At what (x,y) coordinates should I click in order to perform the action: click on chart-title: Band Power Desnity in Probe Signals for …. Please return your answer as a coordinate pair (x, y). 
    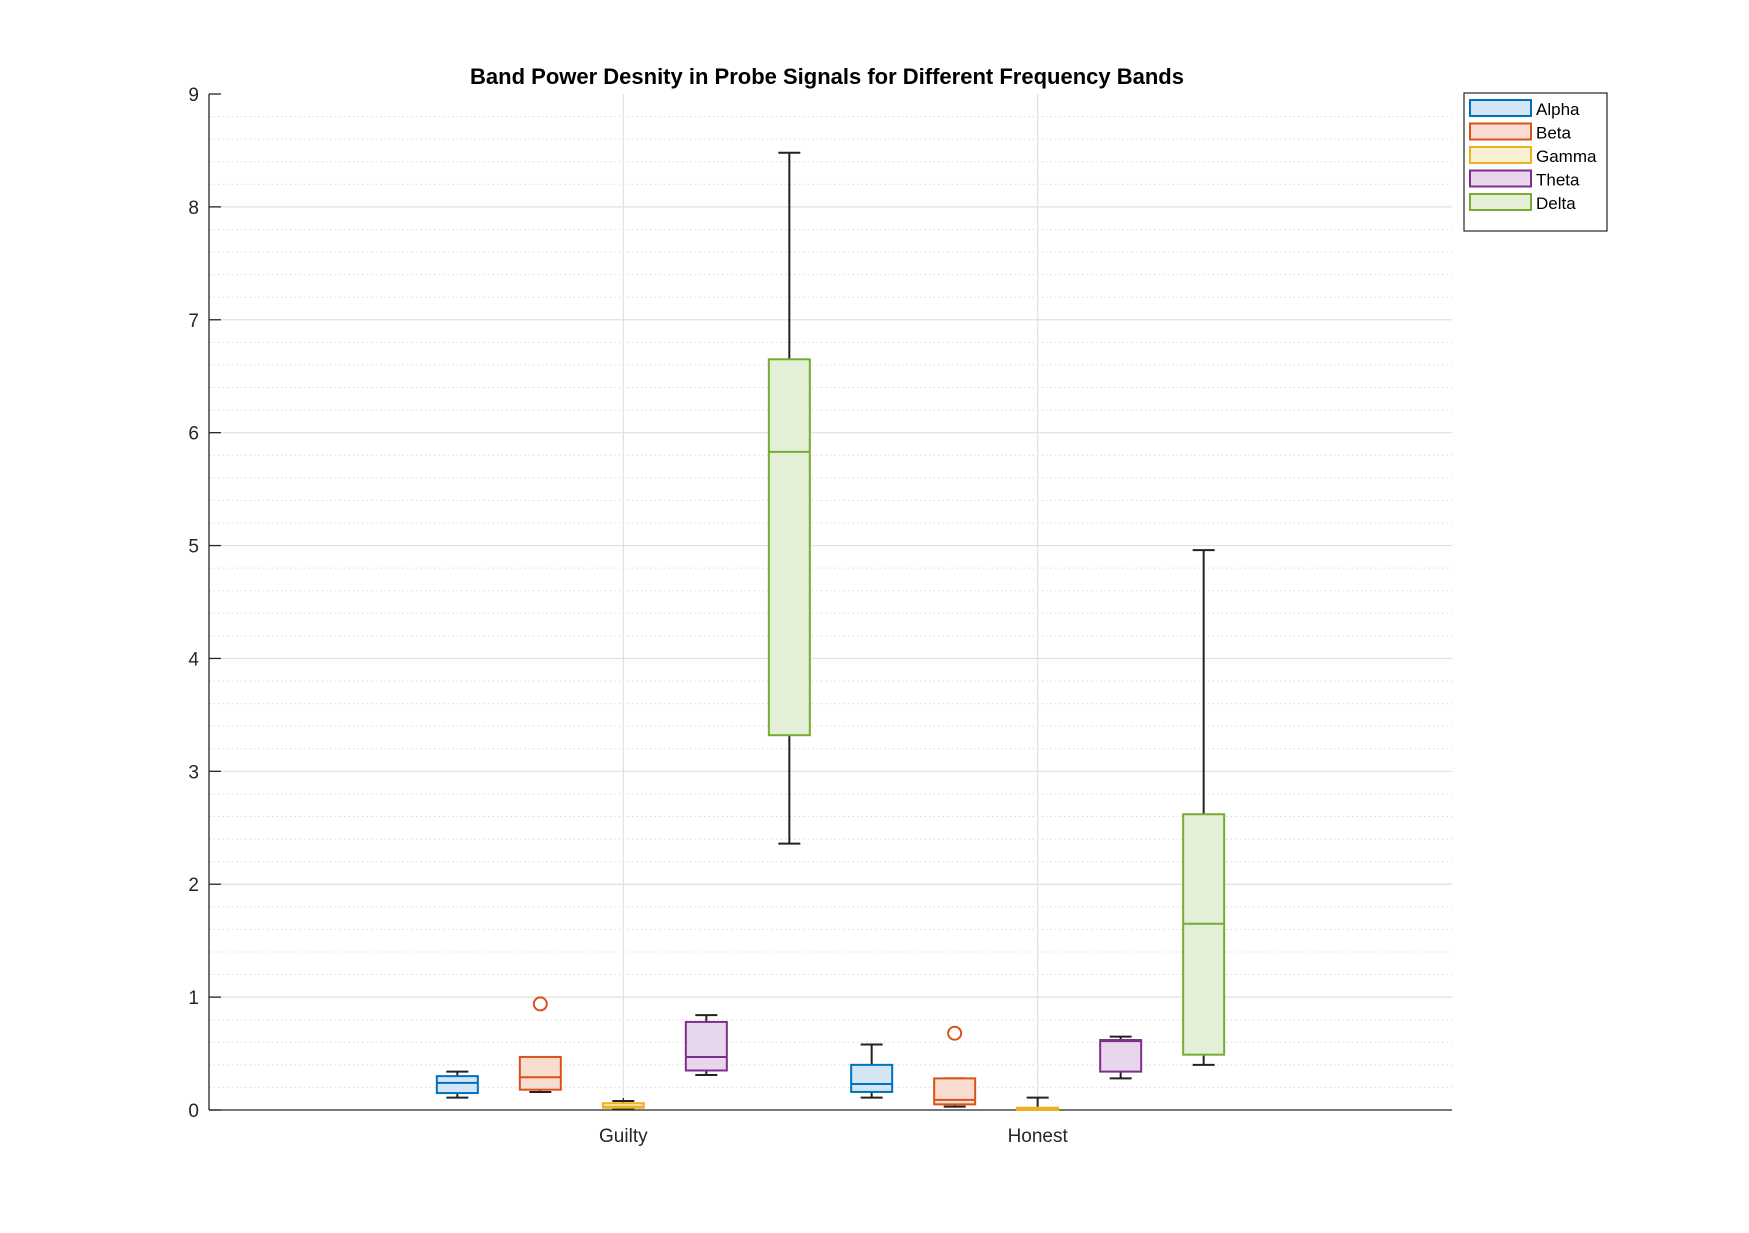
    Looking at the image, I should click on (827, 76).